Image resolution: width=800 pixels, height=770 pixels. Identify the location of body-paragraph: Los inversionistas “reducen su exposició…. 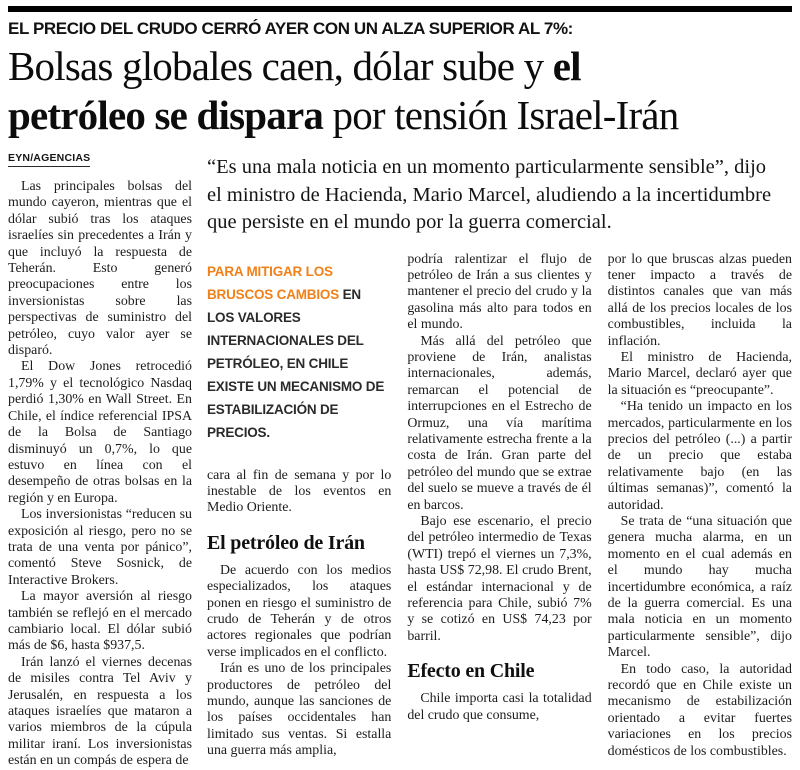
(100, 547).